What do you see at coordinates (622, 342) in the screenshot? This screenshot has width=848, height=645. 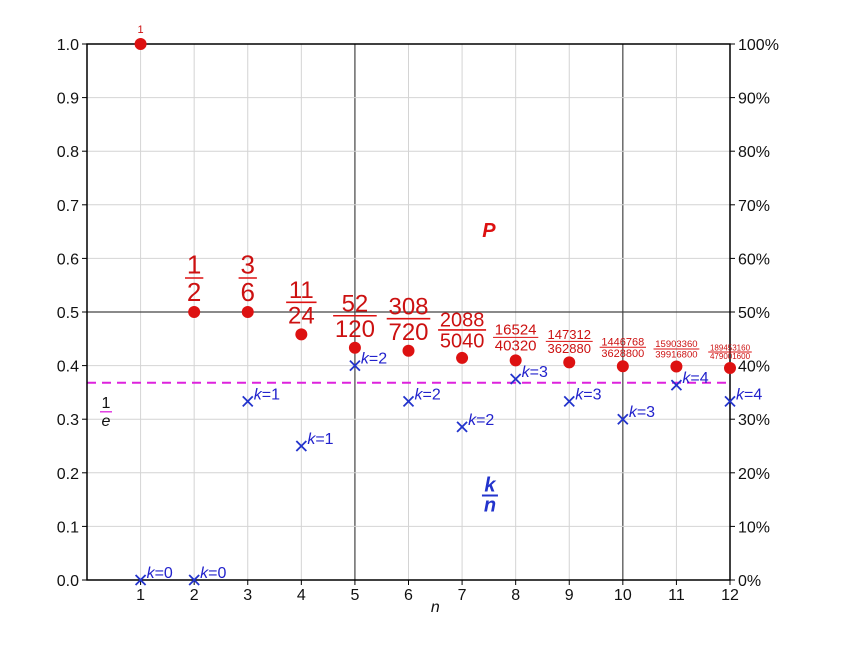 I see `p-label-numerator: 1446768` at bounding box center [622, 342].